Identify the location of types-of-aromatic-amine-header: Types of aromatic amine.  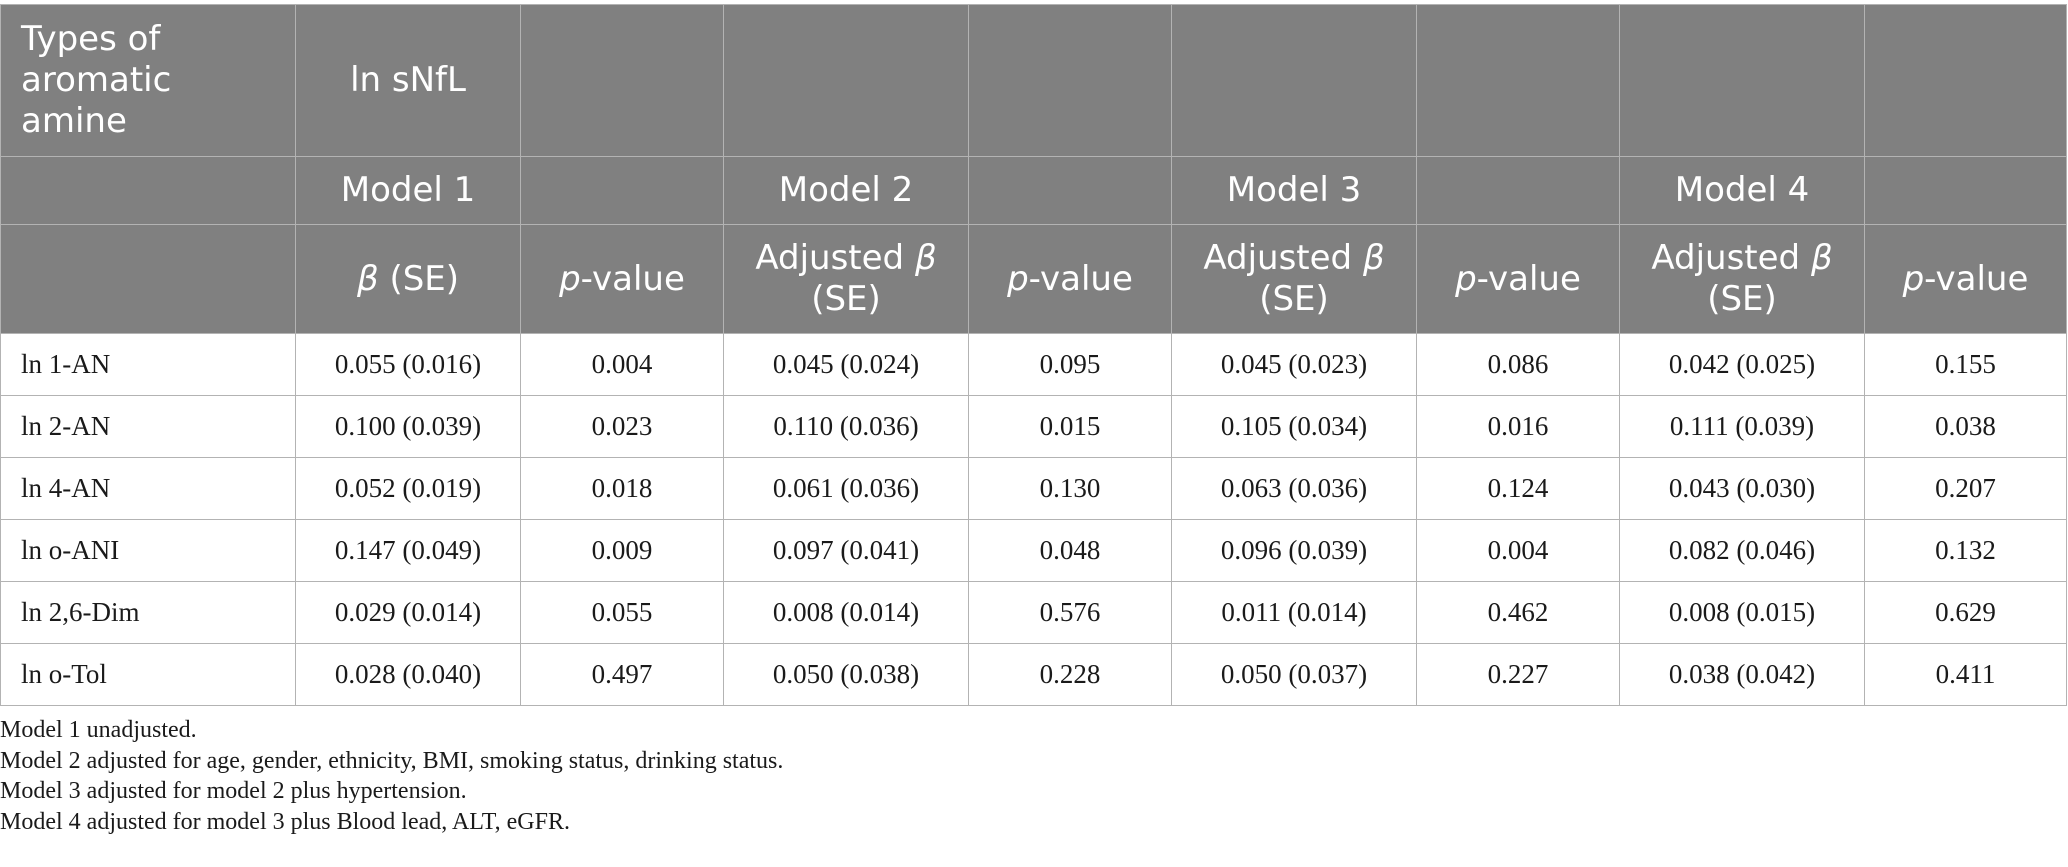
(148, 80).